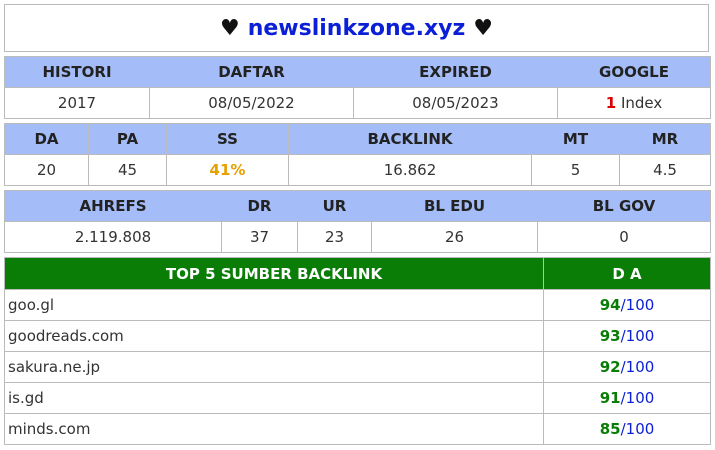 The image size is (715, 450). What do you see at coordinates (113, 237) in the screenshot?
I see `ahrefs-value: 2.119.808` at bounding box center [113, 237].